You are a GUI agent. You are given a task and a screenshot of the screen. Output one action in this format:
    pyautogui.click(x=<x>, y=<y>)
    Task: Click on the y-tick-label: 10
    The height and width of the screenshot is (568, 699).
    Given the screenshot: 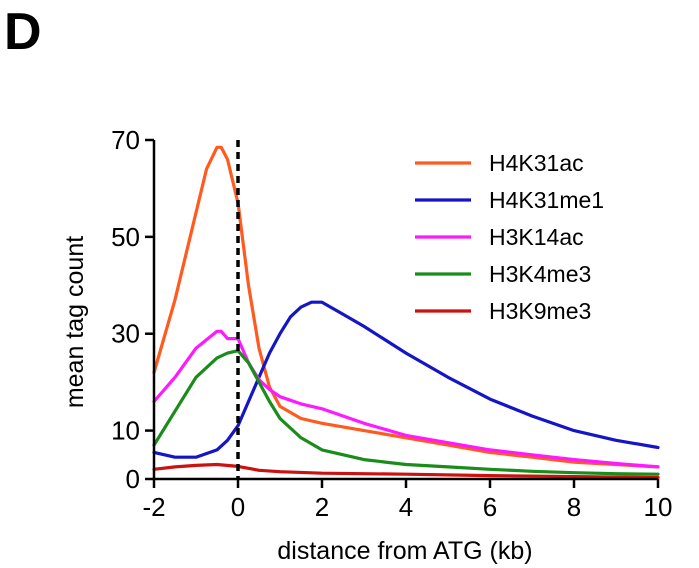 What is the action you would take?
    pyautogui.click(x=125, y=431)
    